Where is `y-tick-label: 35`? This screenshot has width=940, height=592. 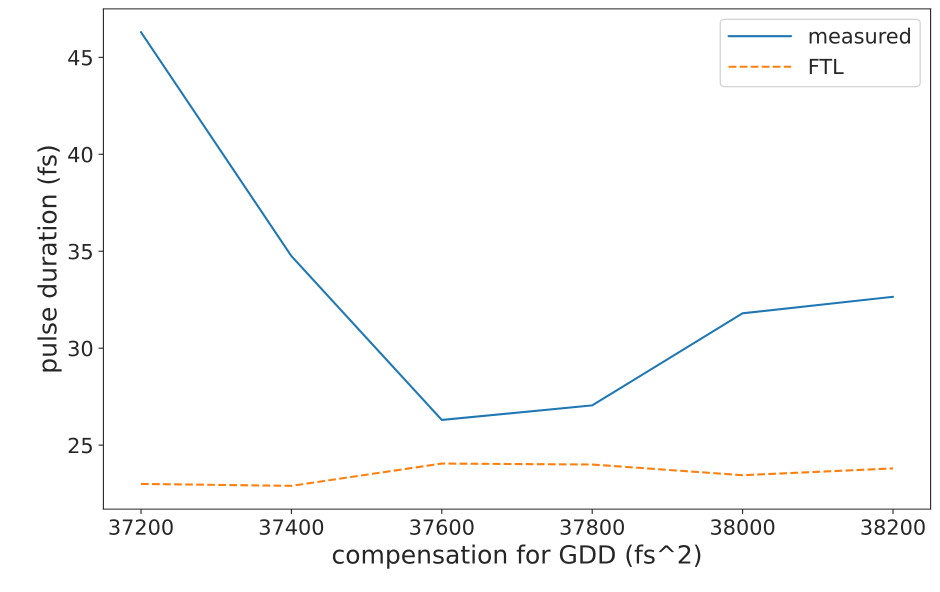
y-tick-label: 35 is located at coordinates (80, 252).